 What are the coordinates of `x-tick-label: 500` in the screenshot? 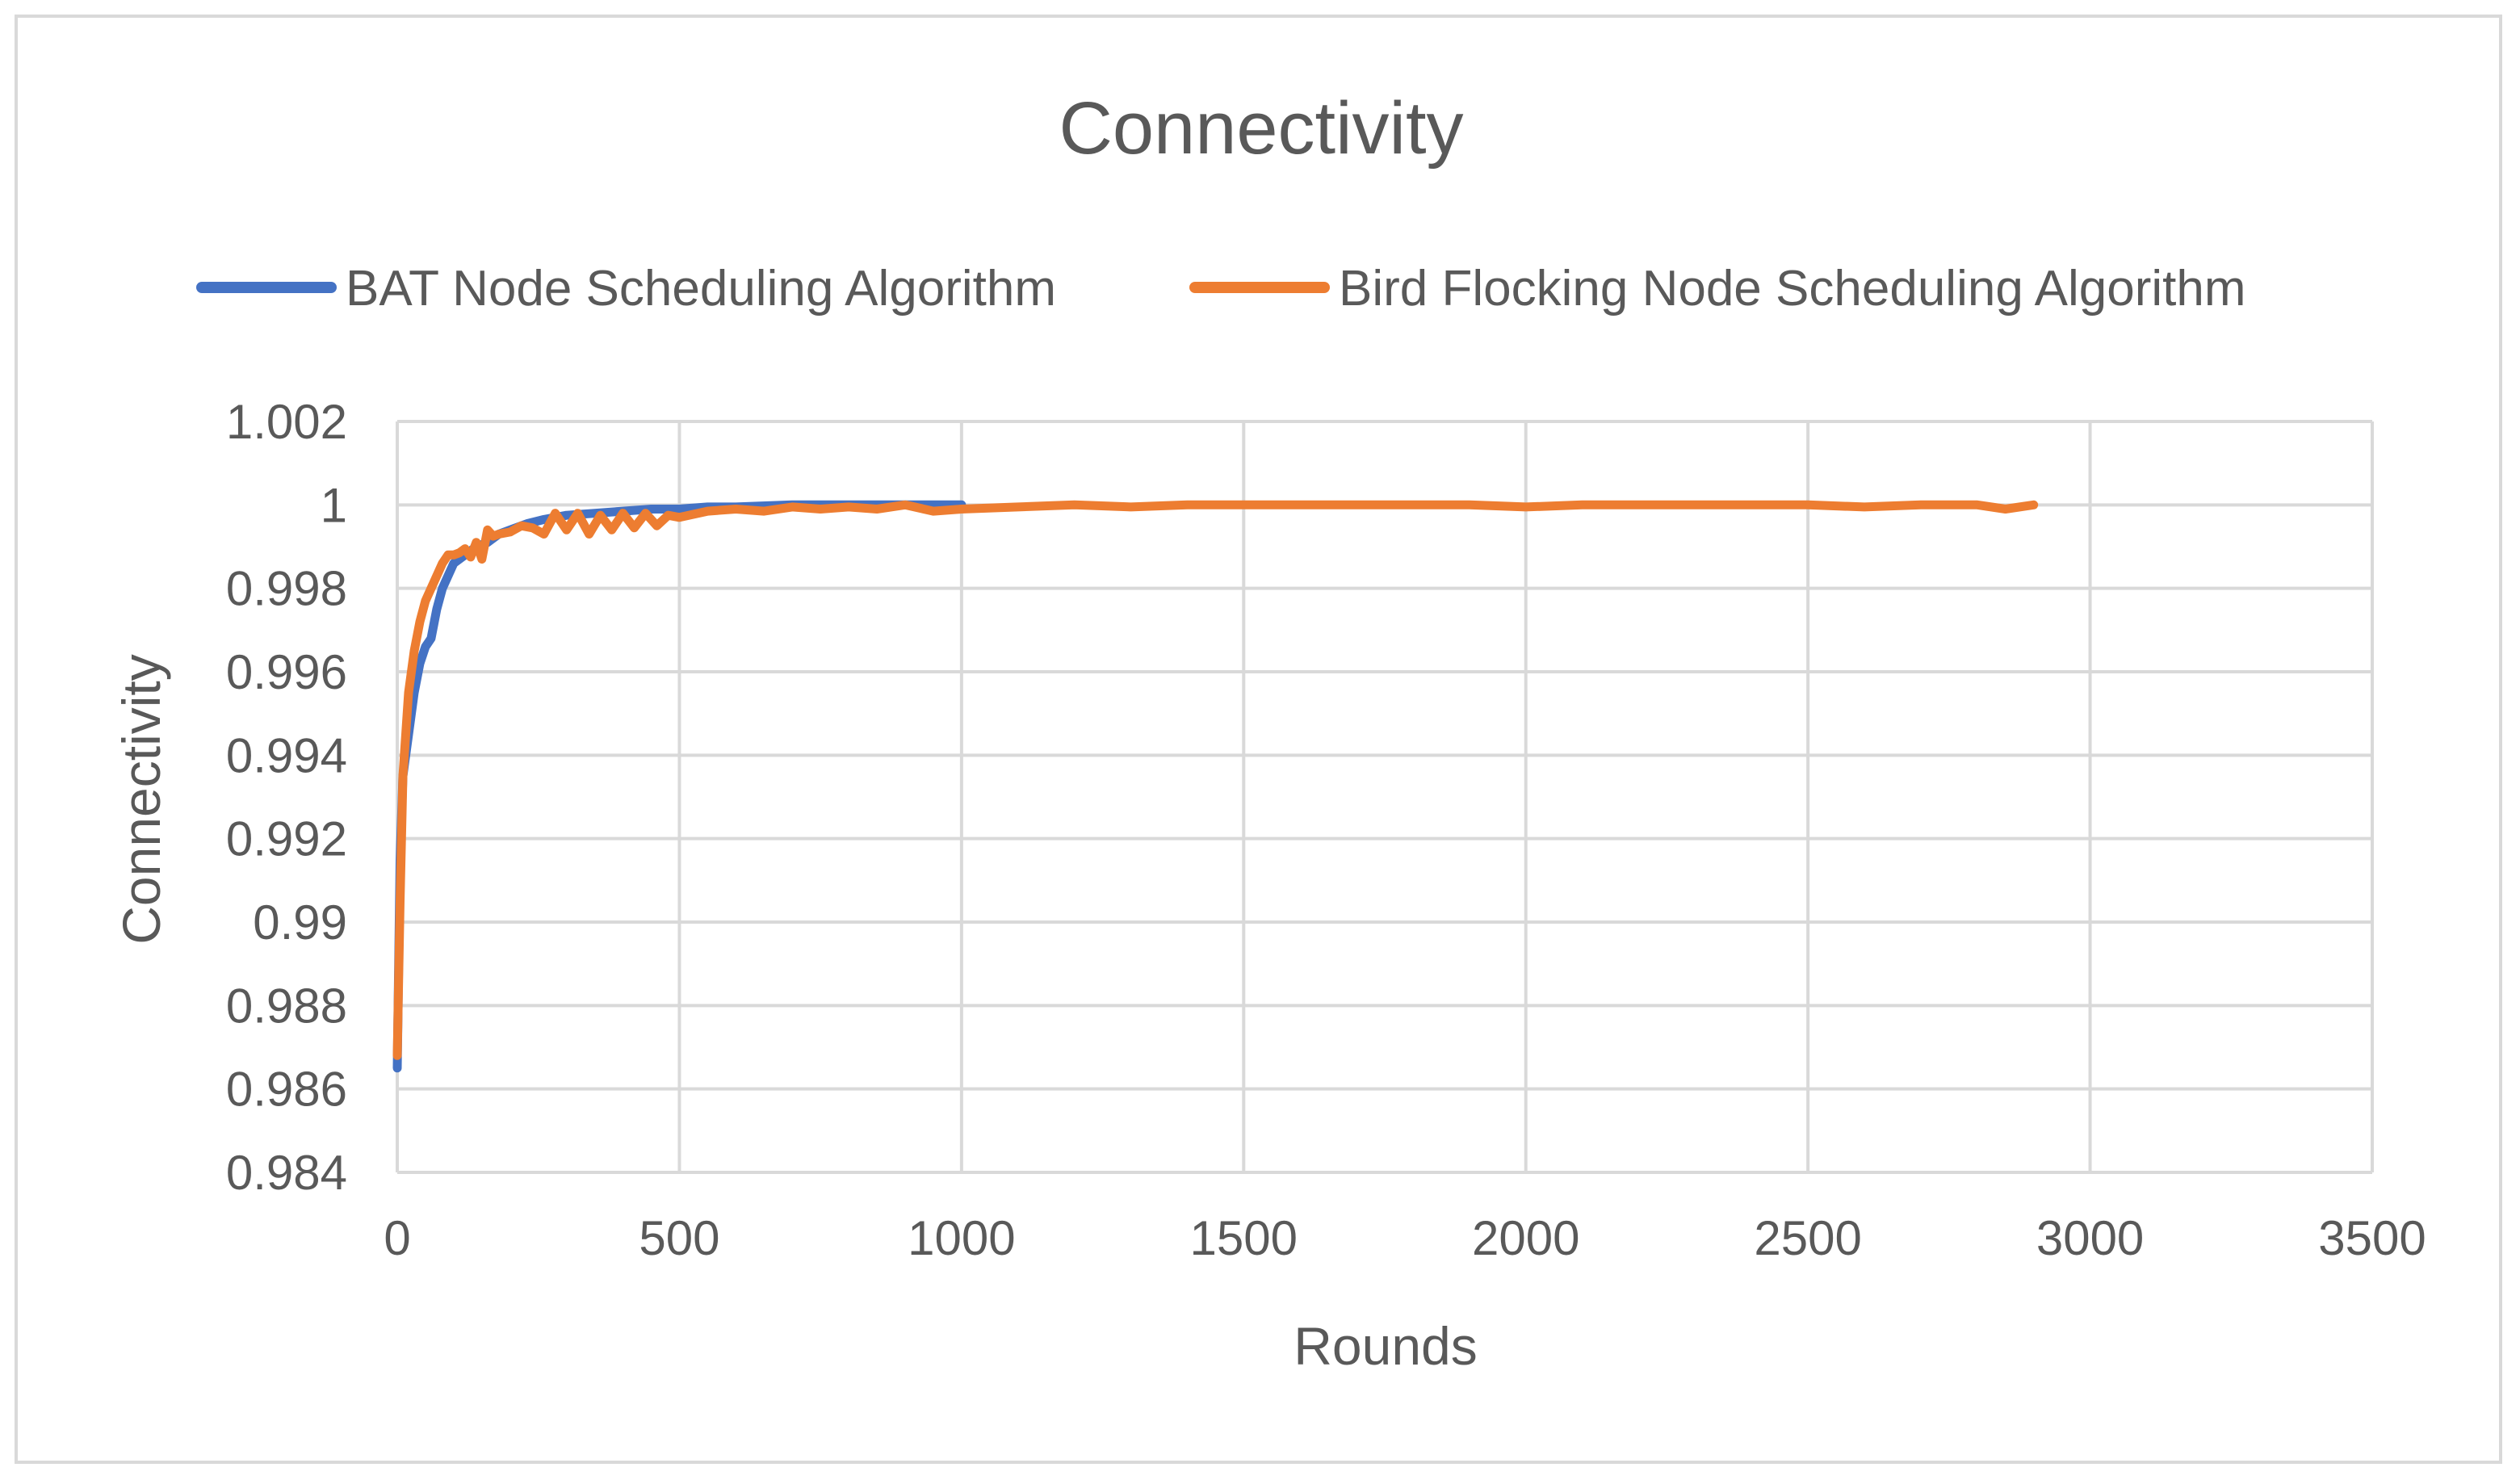 It's located at (679, 1238).